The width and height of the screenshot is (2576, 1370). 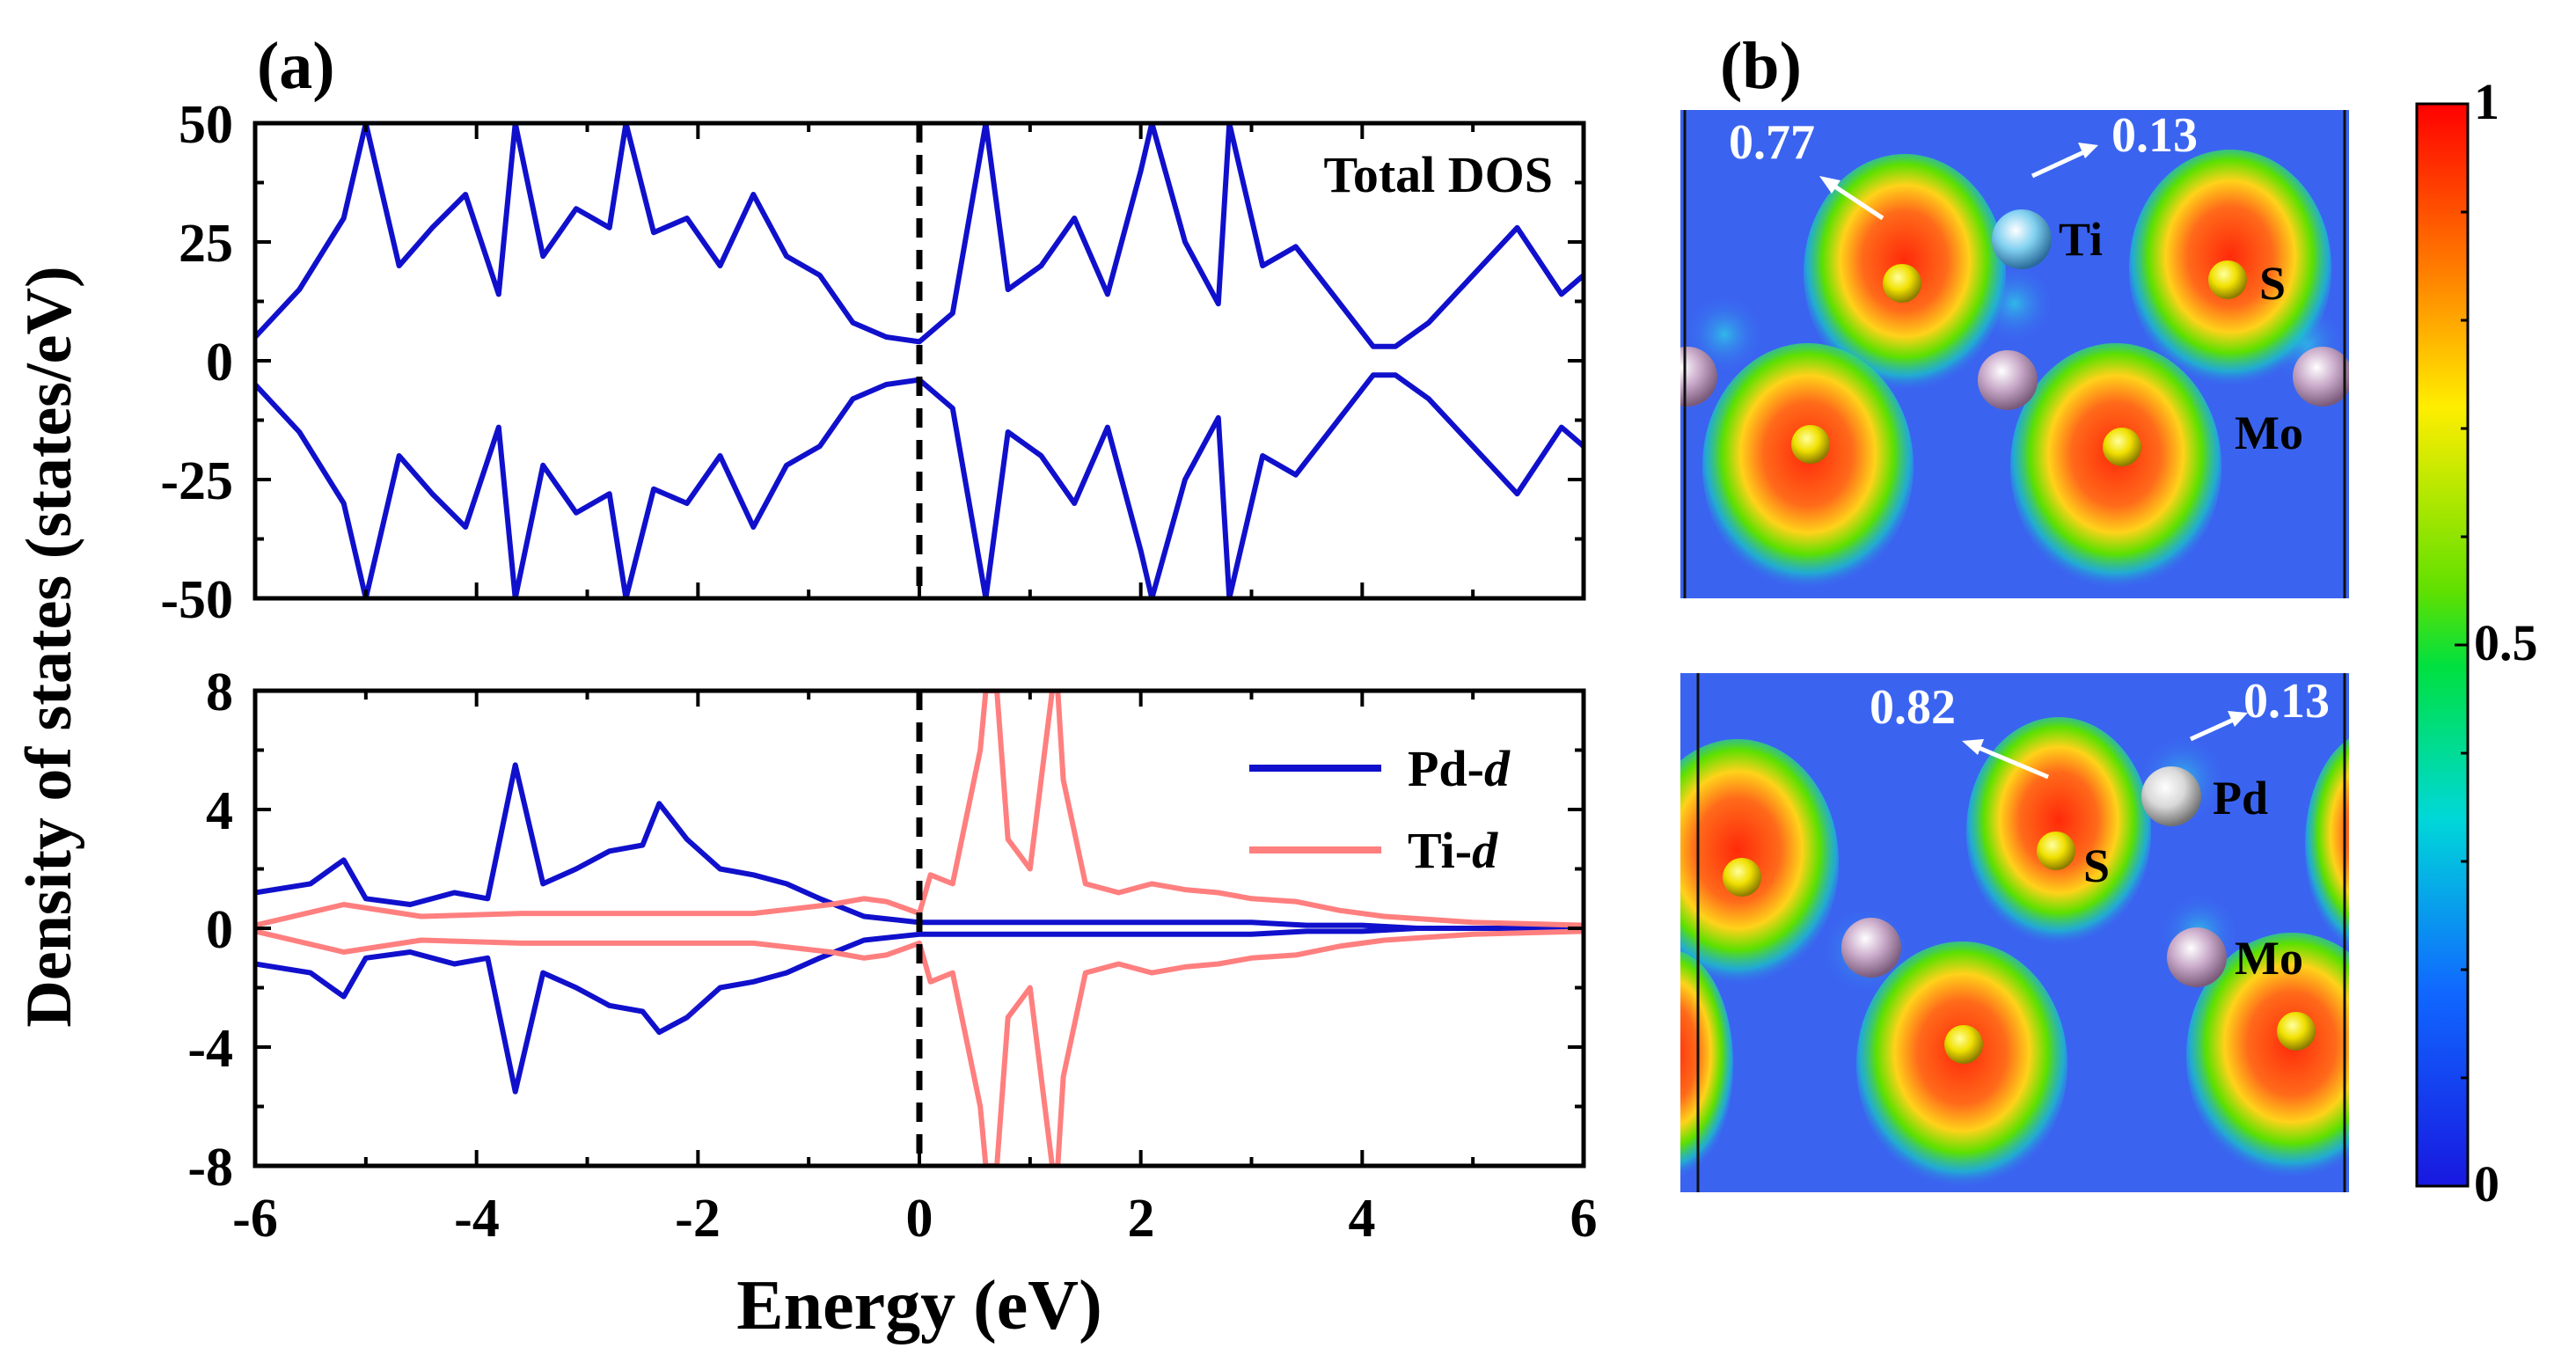 I want to click on atom-label-s-bottom: S, so click(x=2096, y=865).